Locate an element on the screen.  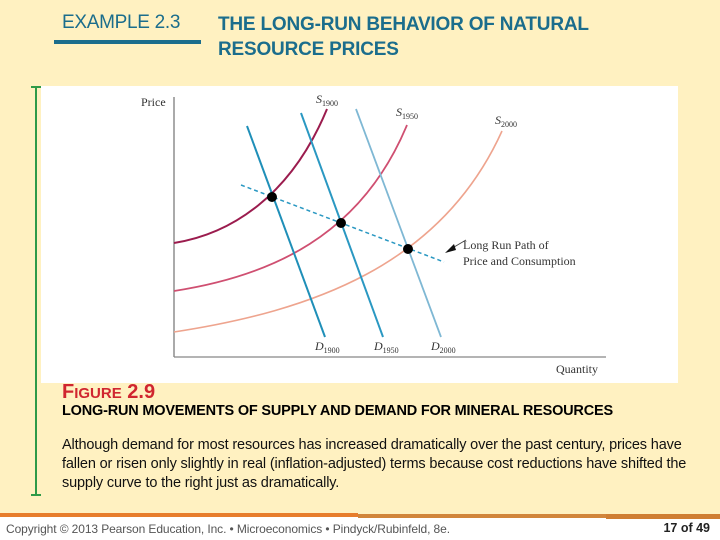
supply-curve-1950 is located at coordinates (290, 208).